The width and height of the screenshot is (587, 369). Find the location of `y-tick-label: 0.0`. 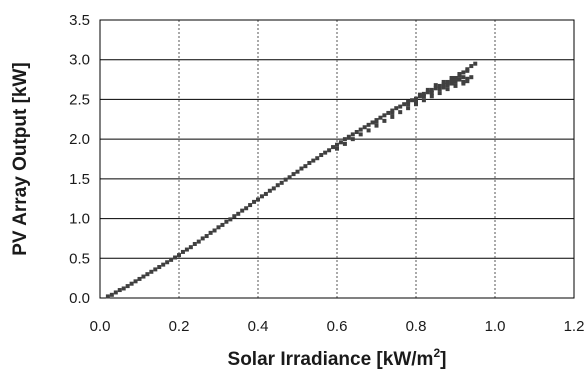

y-tick-label: 0.0 is located at coordinates (79, 298).